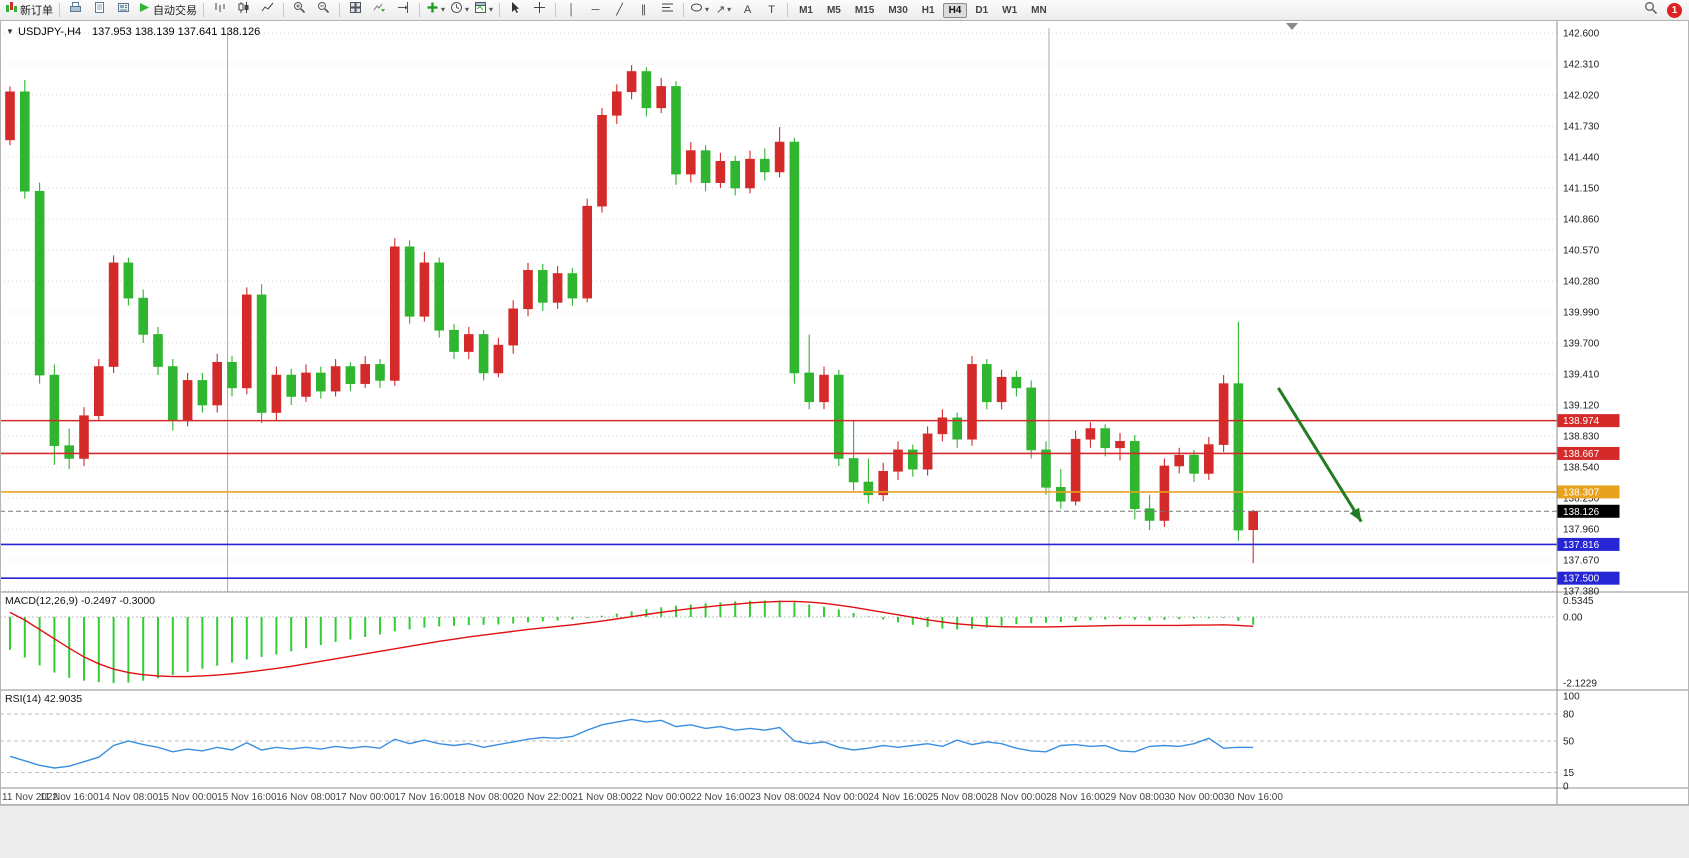  What do you see at coordinates (1581, 579) in the screenshot?
I see `svg-text: 137.500` at bounding box center [1581, 579].